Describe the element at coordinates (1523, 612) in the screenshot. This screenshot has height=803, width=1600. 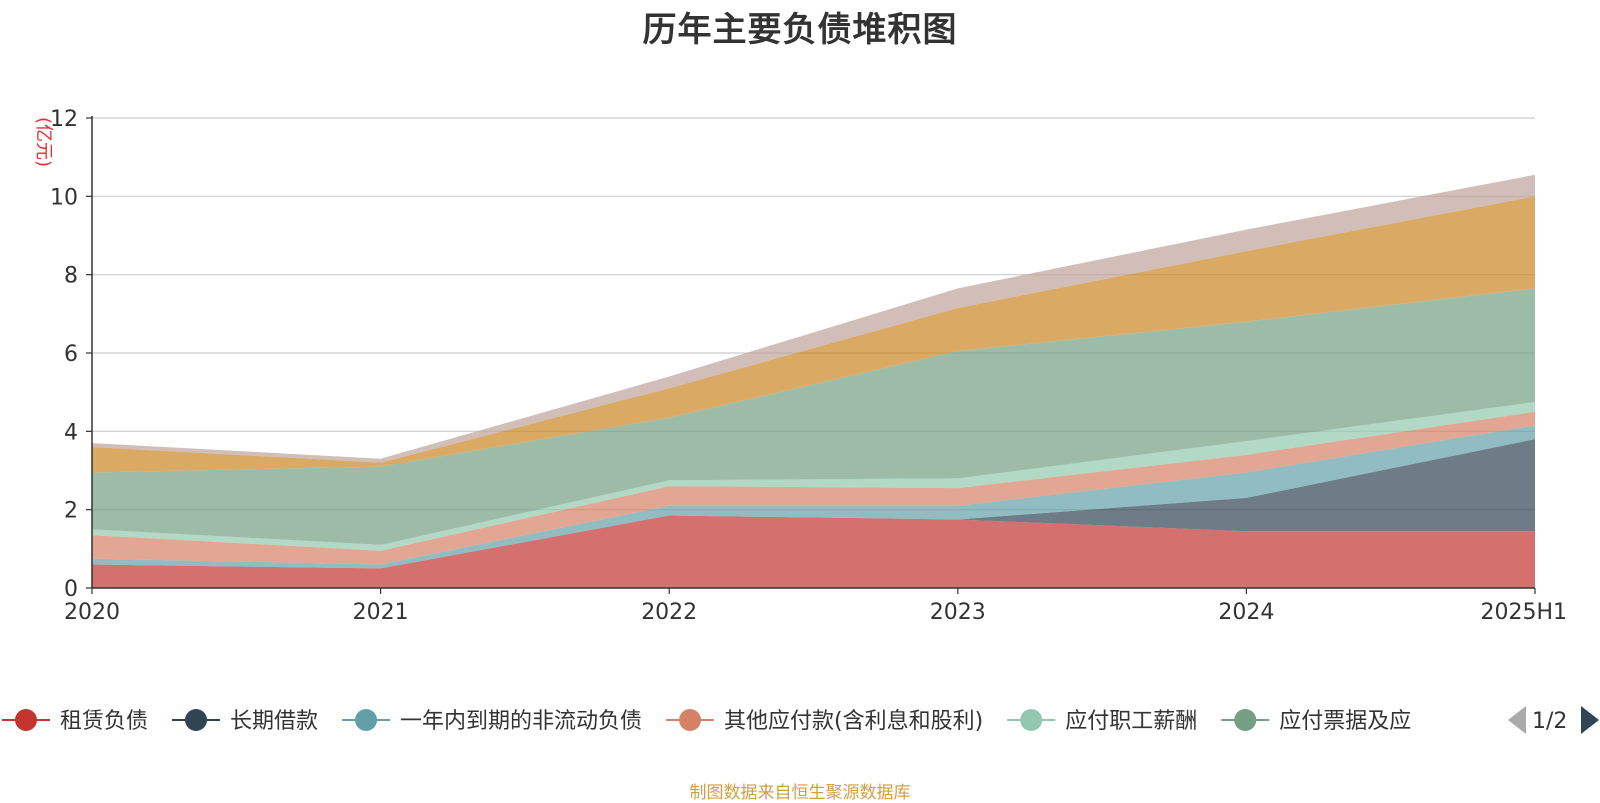
I see `x-tick-label: 2025H1` at that location.